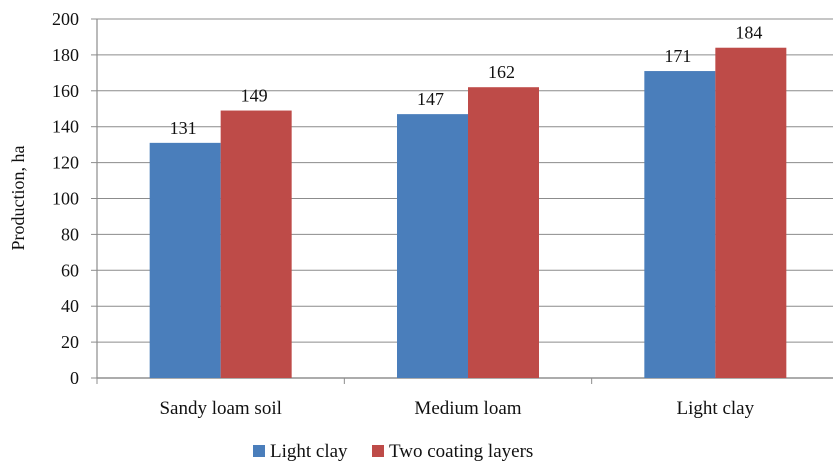 Image resolution: width=833 pixels, height=468 pixels. Describe the element at coordinates (220, 408) in the screenshot. I see `category-label: Sandy loam soil` at that location.